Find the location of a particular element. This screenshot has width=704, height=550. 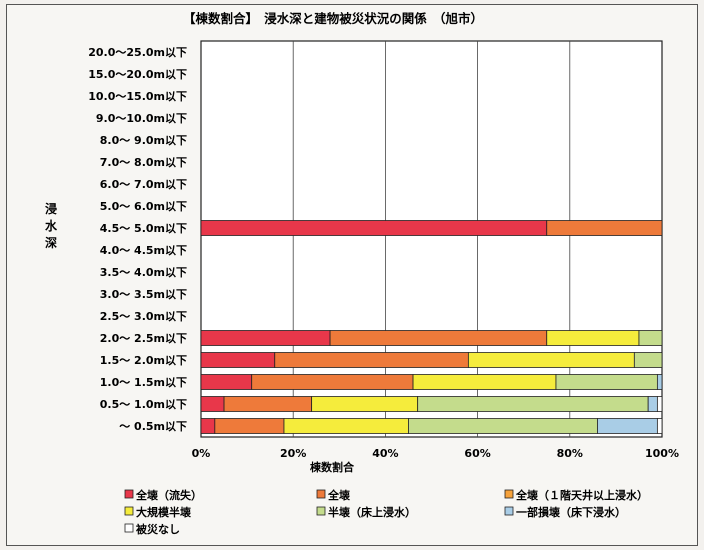

y-tick-label: 1.5～ 2.0m以下 is located at coordinates (143, 360).